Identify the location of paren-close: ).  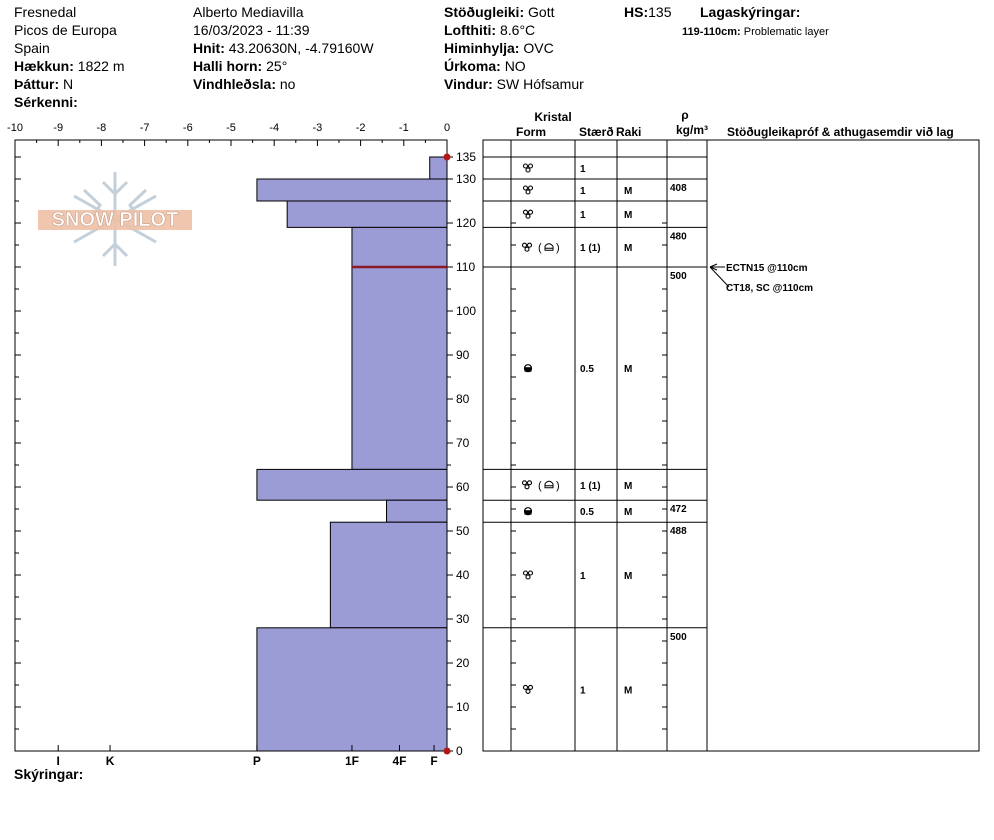
(558, 248).